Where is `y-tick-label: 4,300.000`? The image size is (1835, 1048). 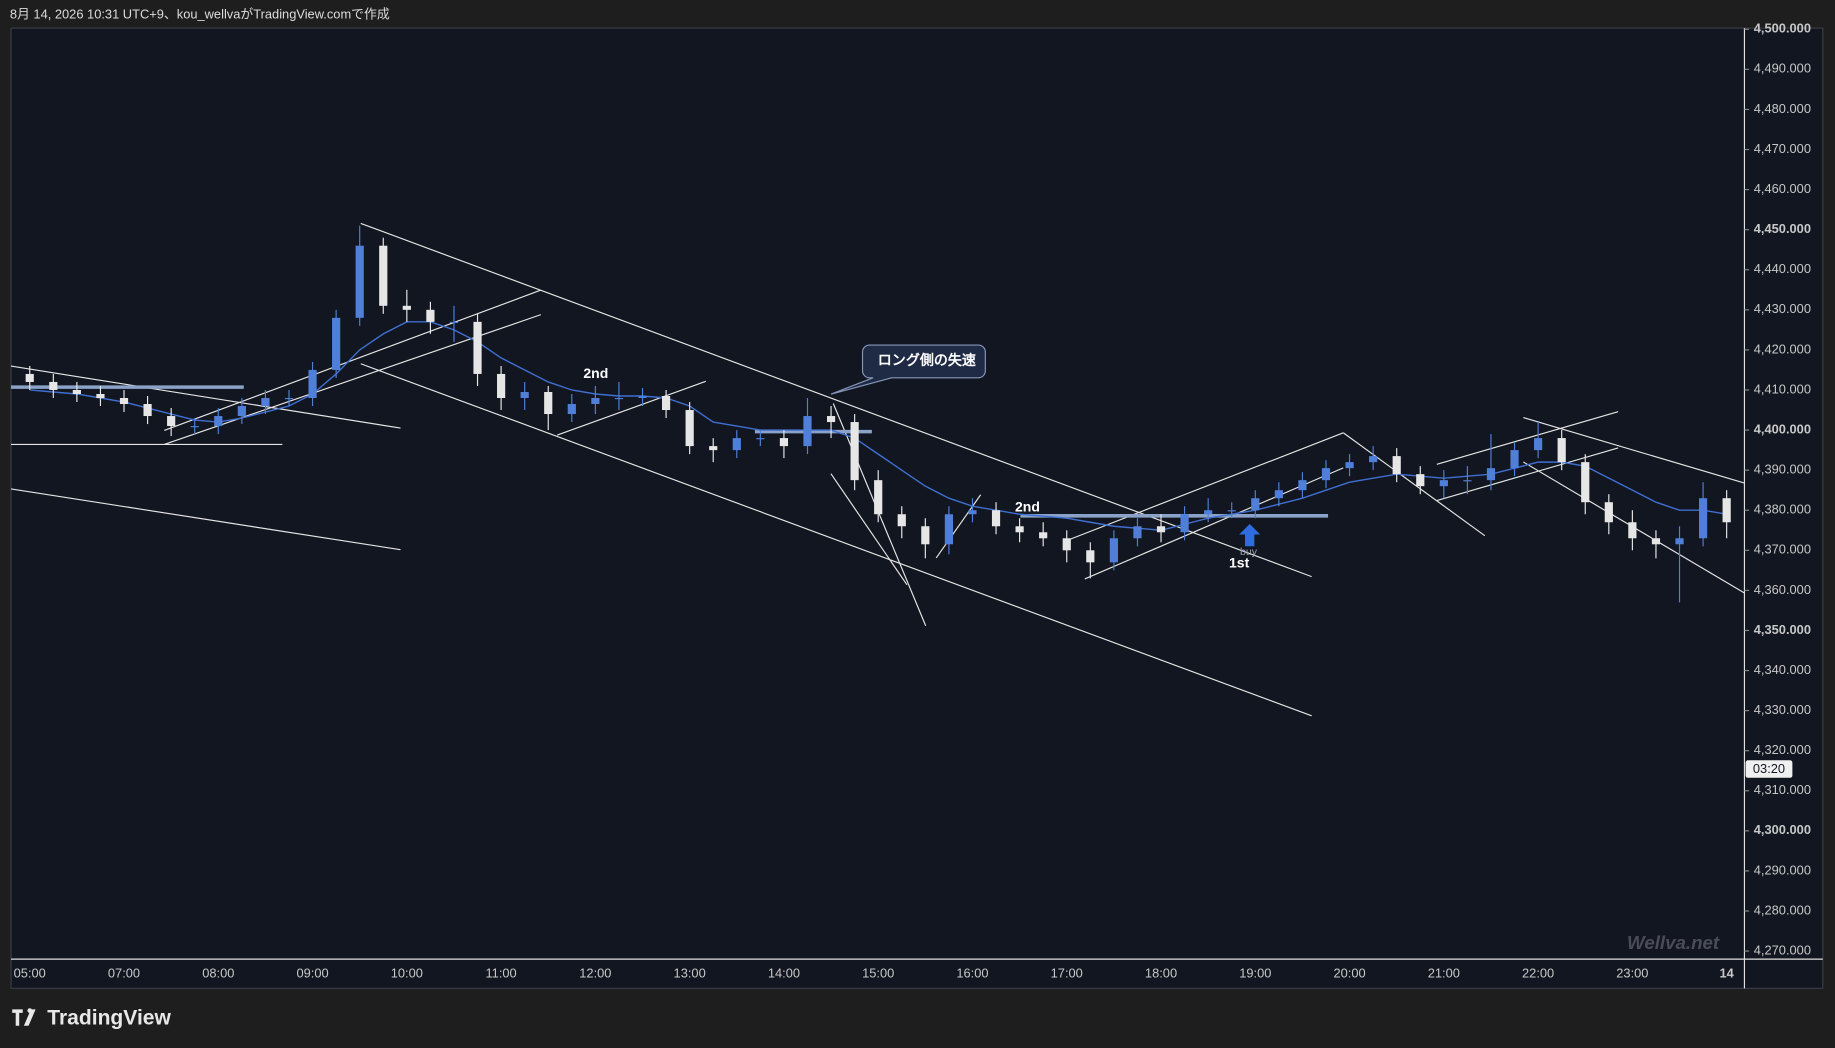 y-tick-label: 4,300.000 is located at coordinates (1782, 829).